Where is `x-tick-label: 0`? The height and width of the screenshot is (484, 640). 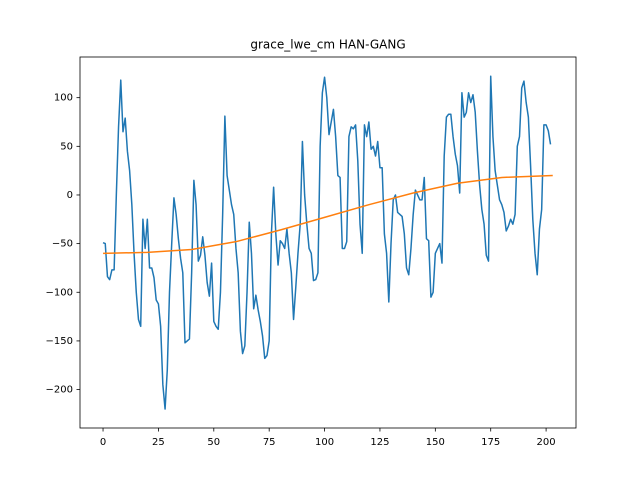
x-tick-label: 0 is located at coordinates (103, 442).